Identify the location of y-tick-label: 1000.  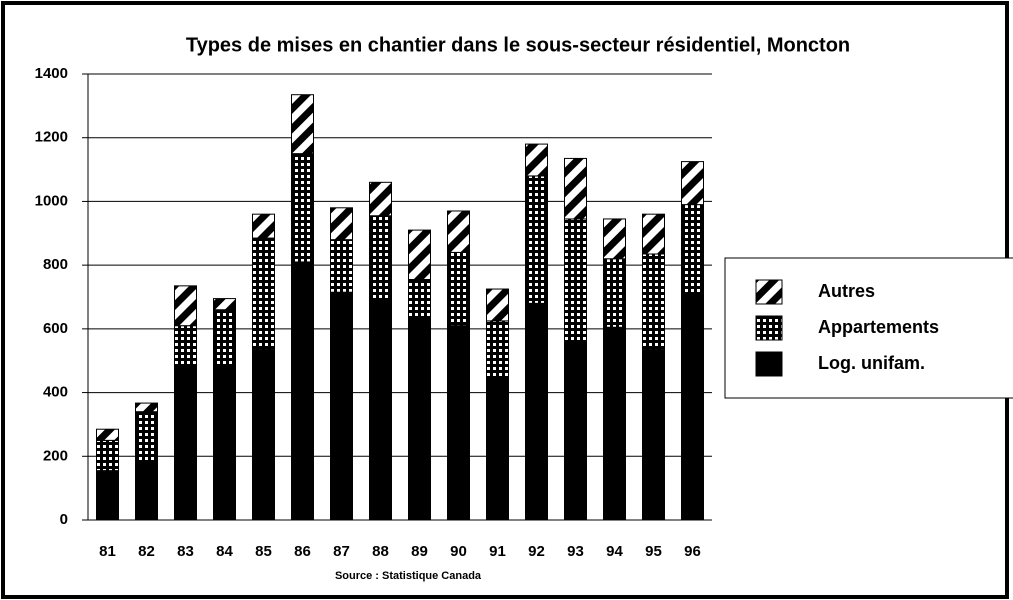
(51, 200).